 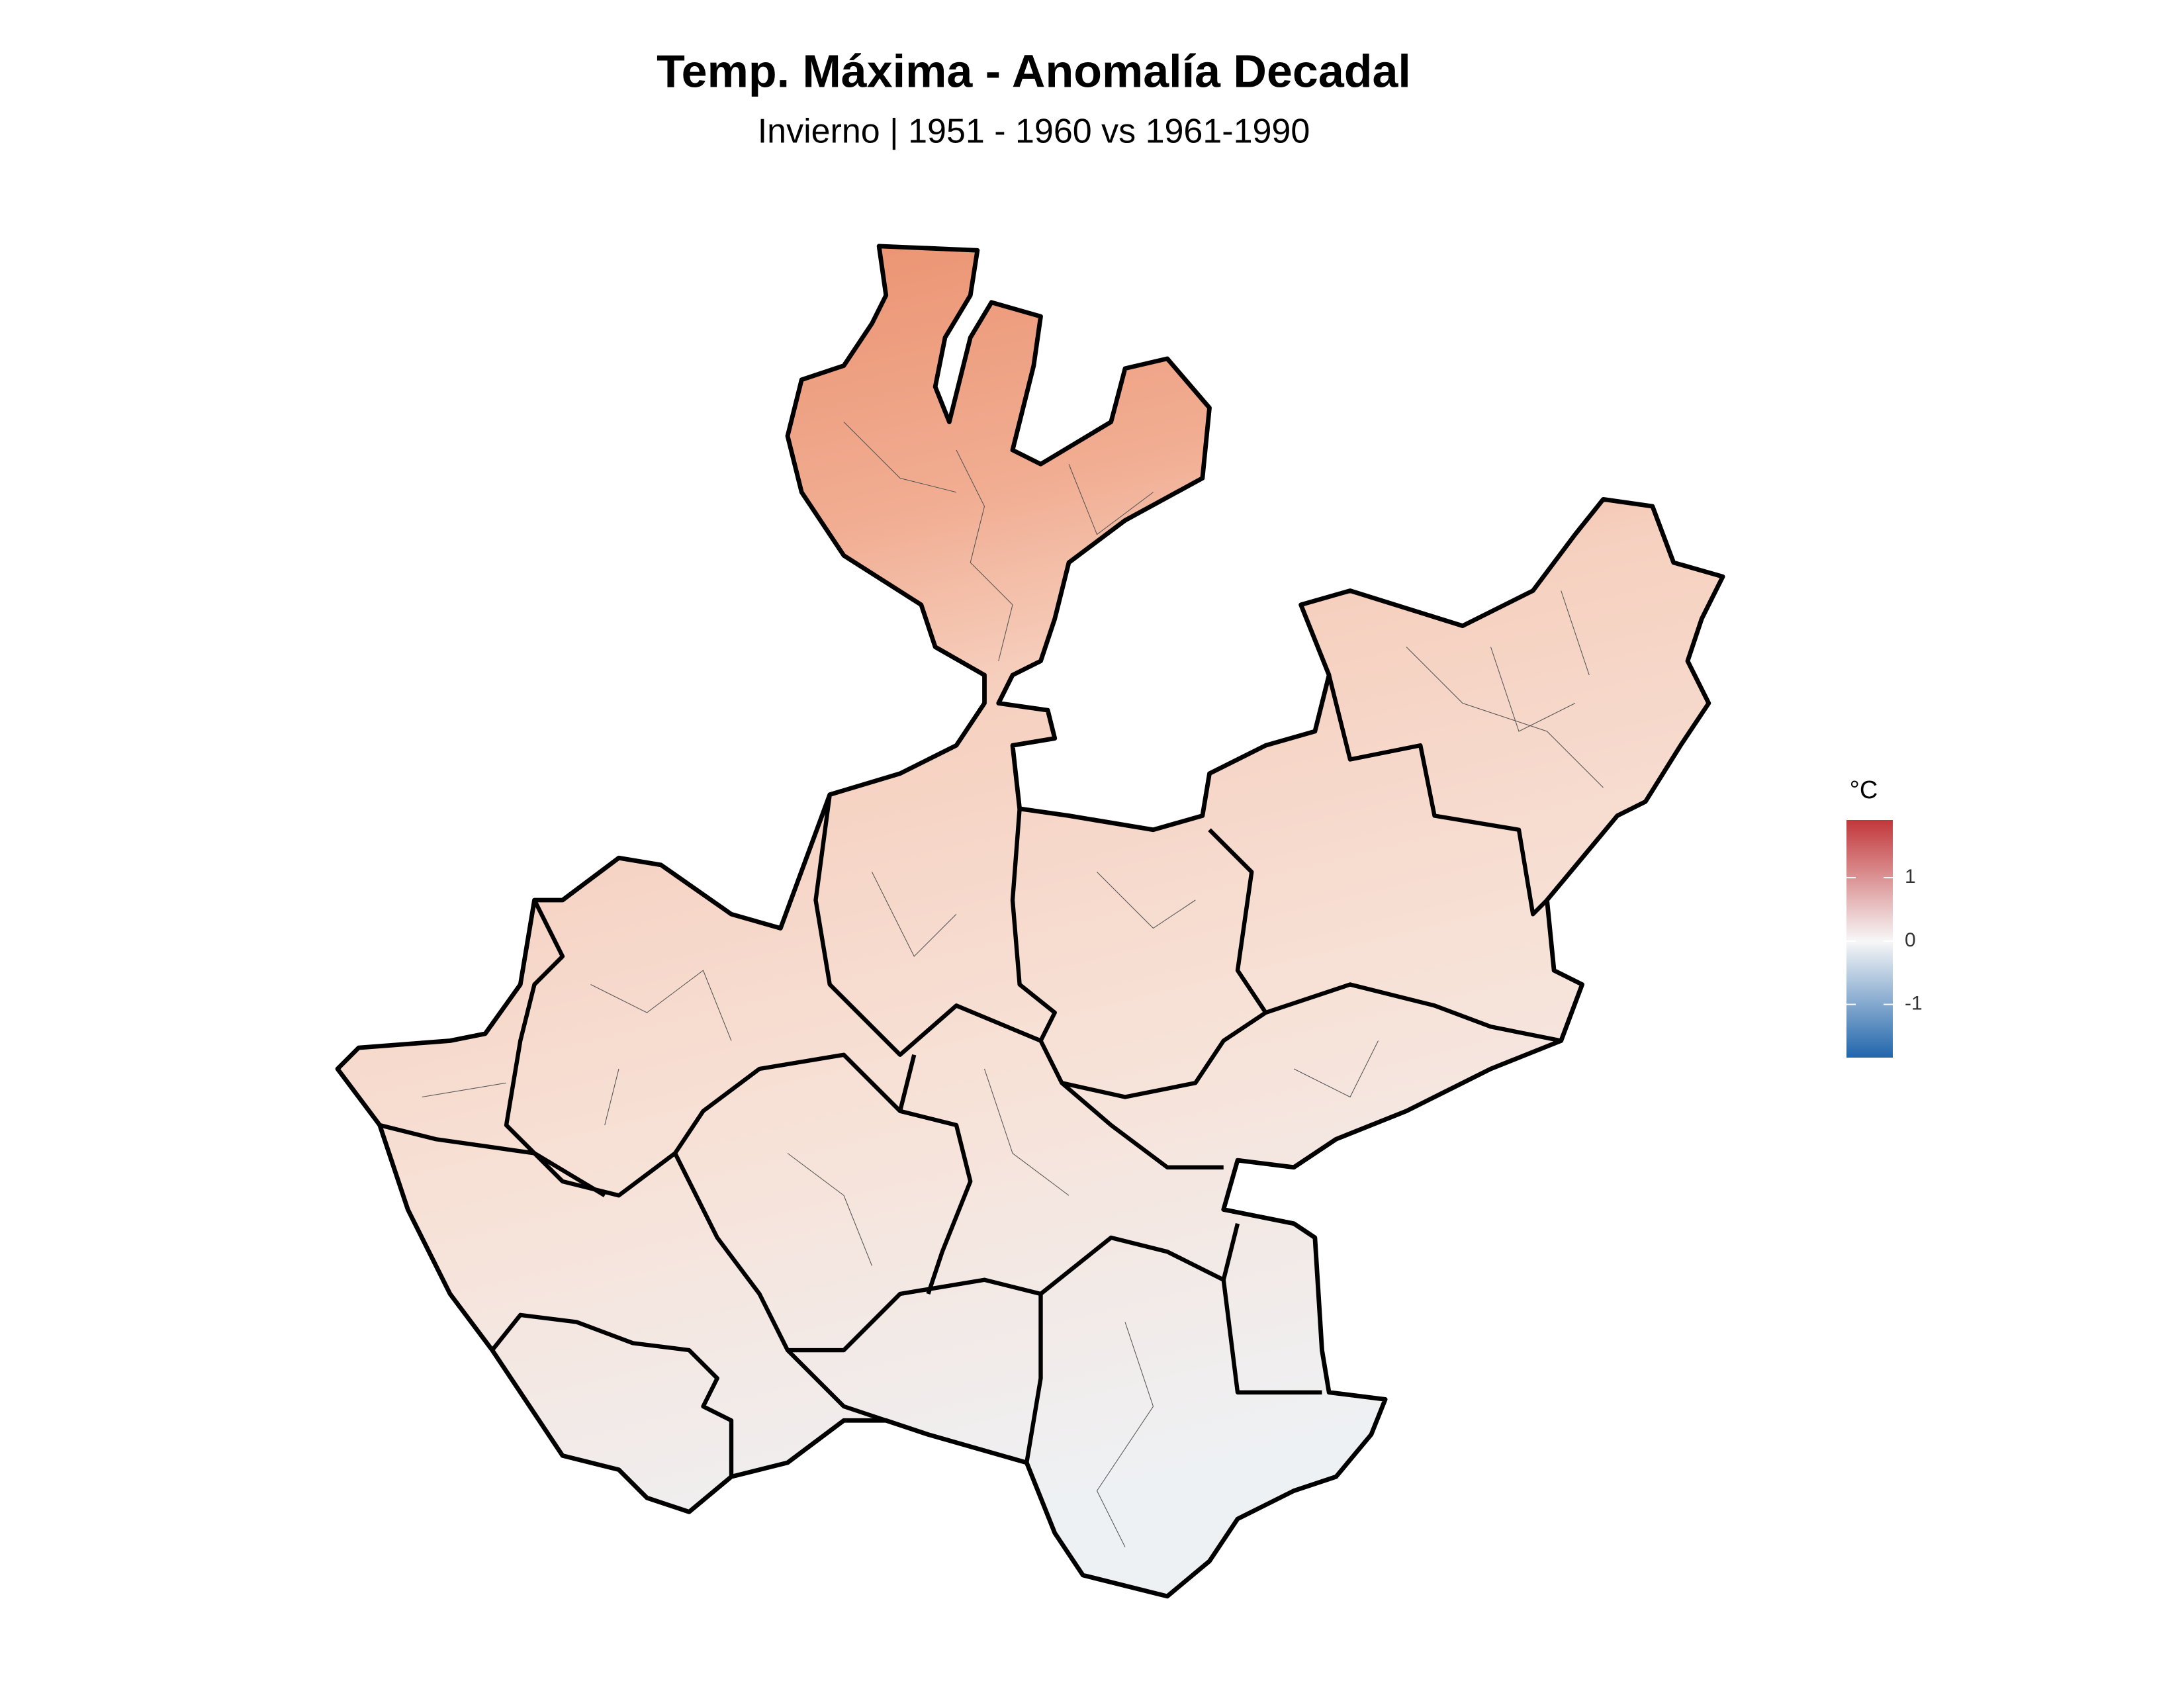 What do you see at coordinates (1911, 877) in the screenshot?
I see `legend-tick-label: 1` at bounding box center [1911, 877].